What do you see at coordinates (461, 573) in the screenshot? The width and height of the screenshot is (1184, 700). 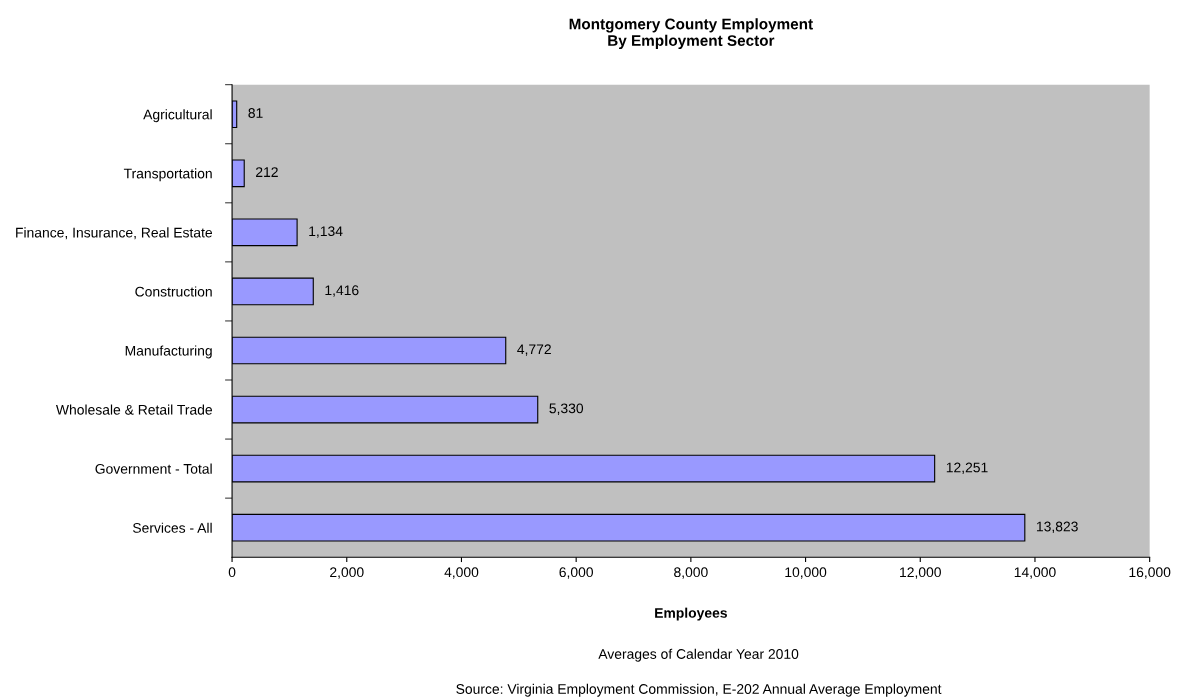 I see `x-tick-label: 4,000` at bounding box center [461, 573].